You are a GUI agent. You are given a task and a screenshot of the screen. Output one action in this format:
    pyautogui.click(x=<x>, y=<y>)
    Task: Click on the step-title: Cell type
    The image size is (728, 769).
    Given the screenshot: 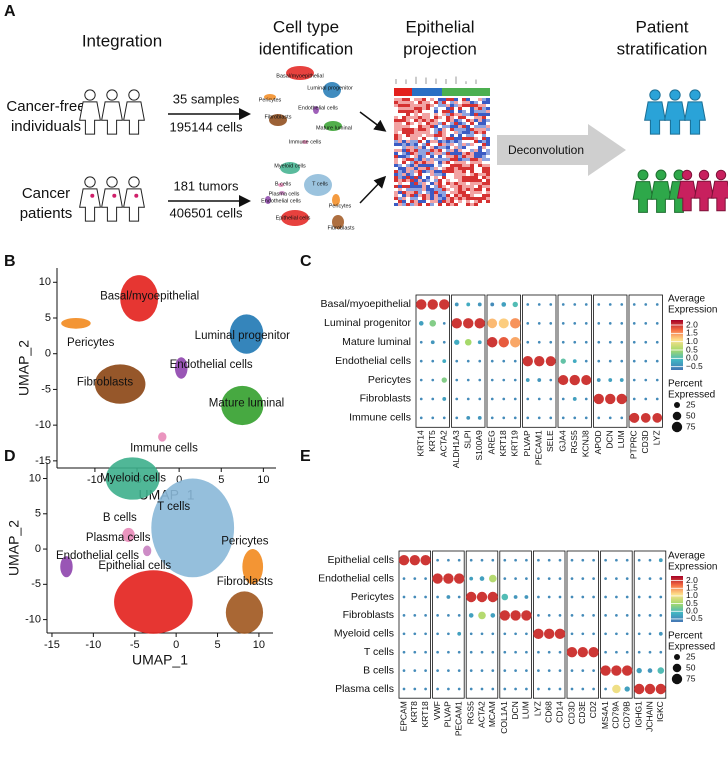 What is the action you would take?
    pyautogui.click(x=306, y=26)
    